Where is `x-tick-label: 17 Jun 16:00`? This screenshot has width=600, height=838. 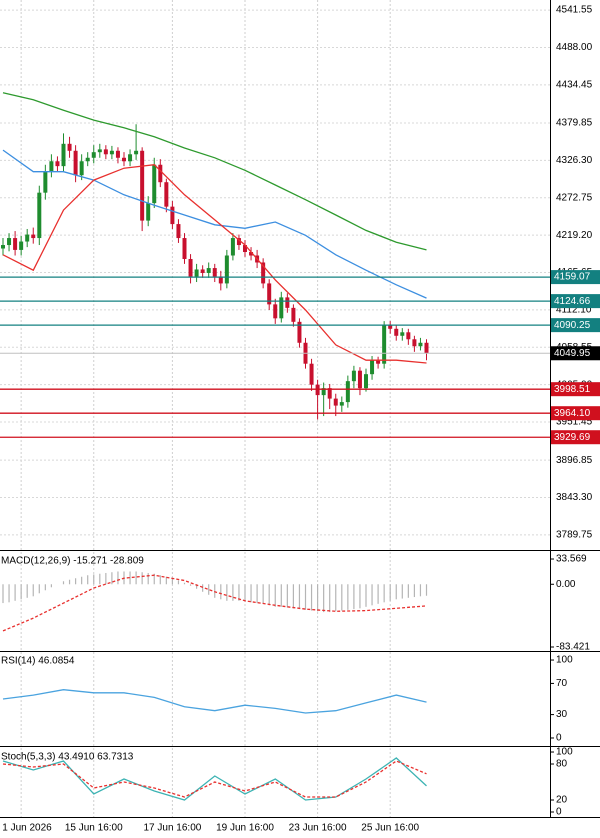
x-tick-label: 17 Jun 16:00 is located at coordinates (172, 828).